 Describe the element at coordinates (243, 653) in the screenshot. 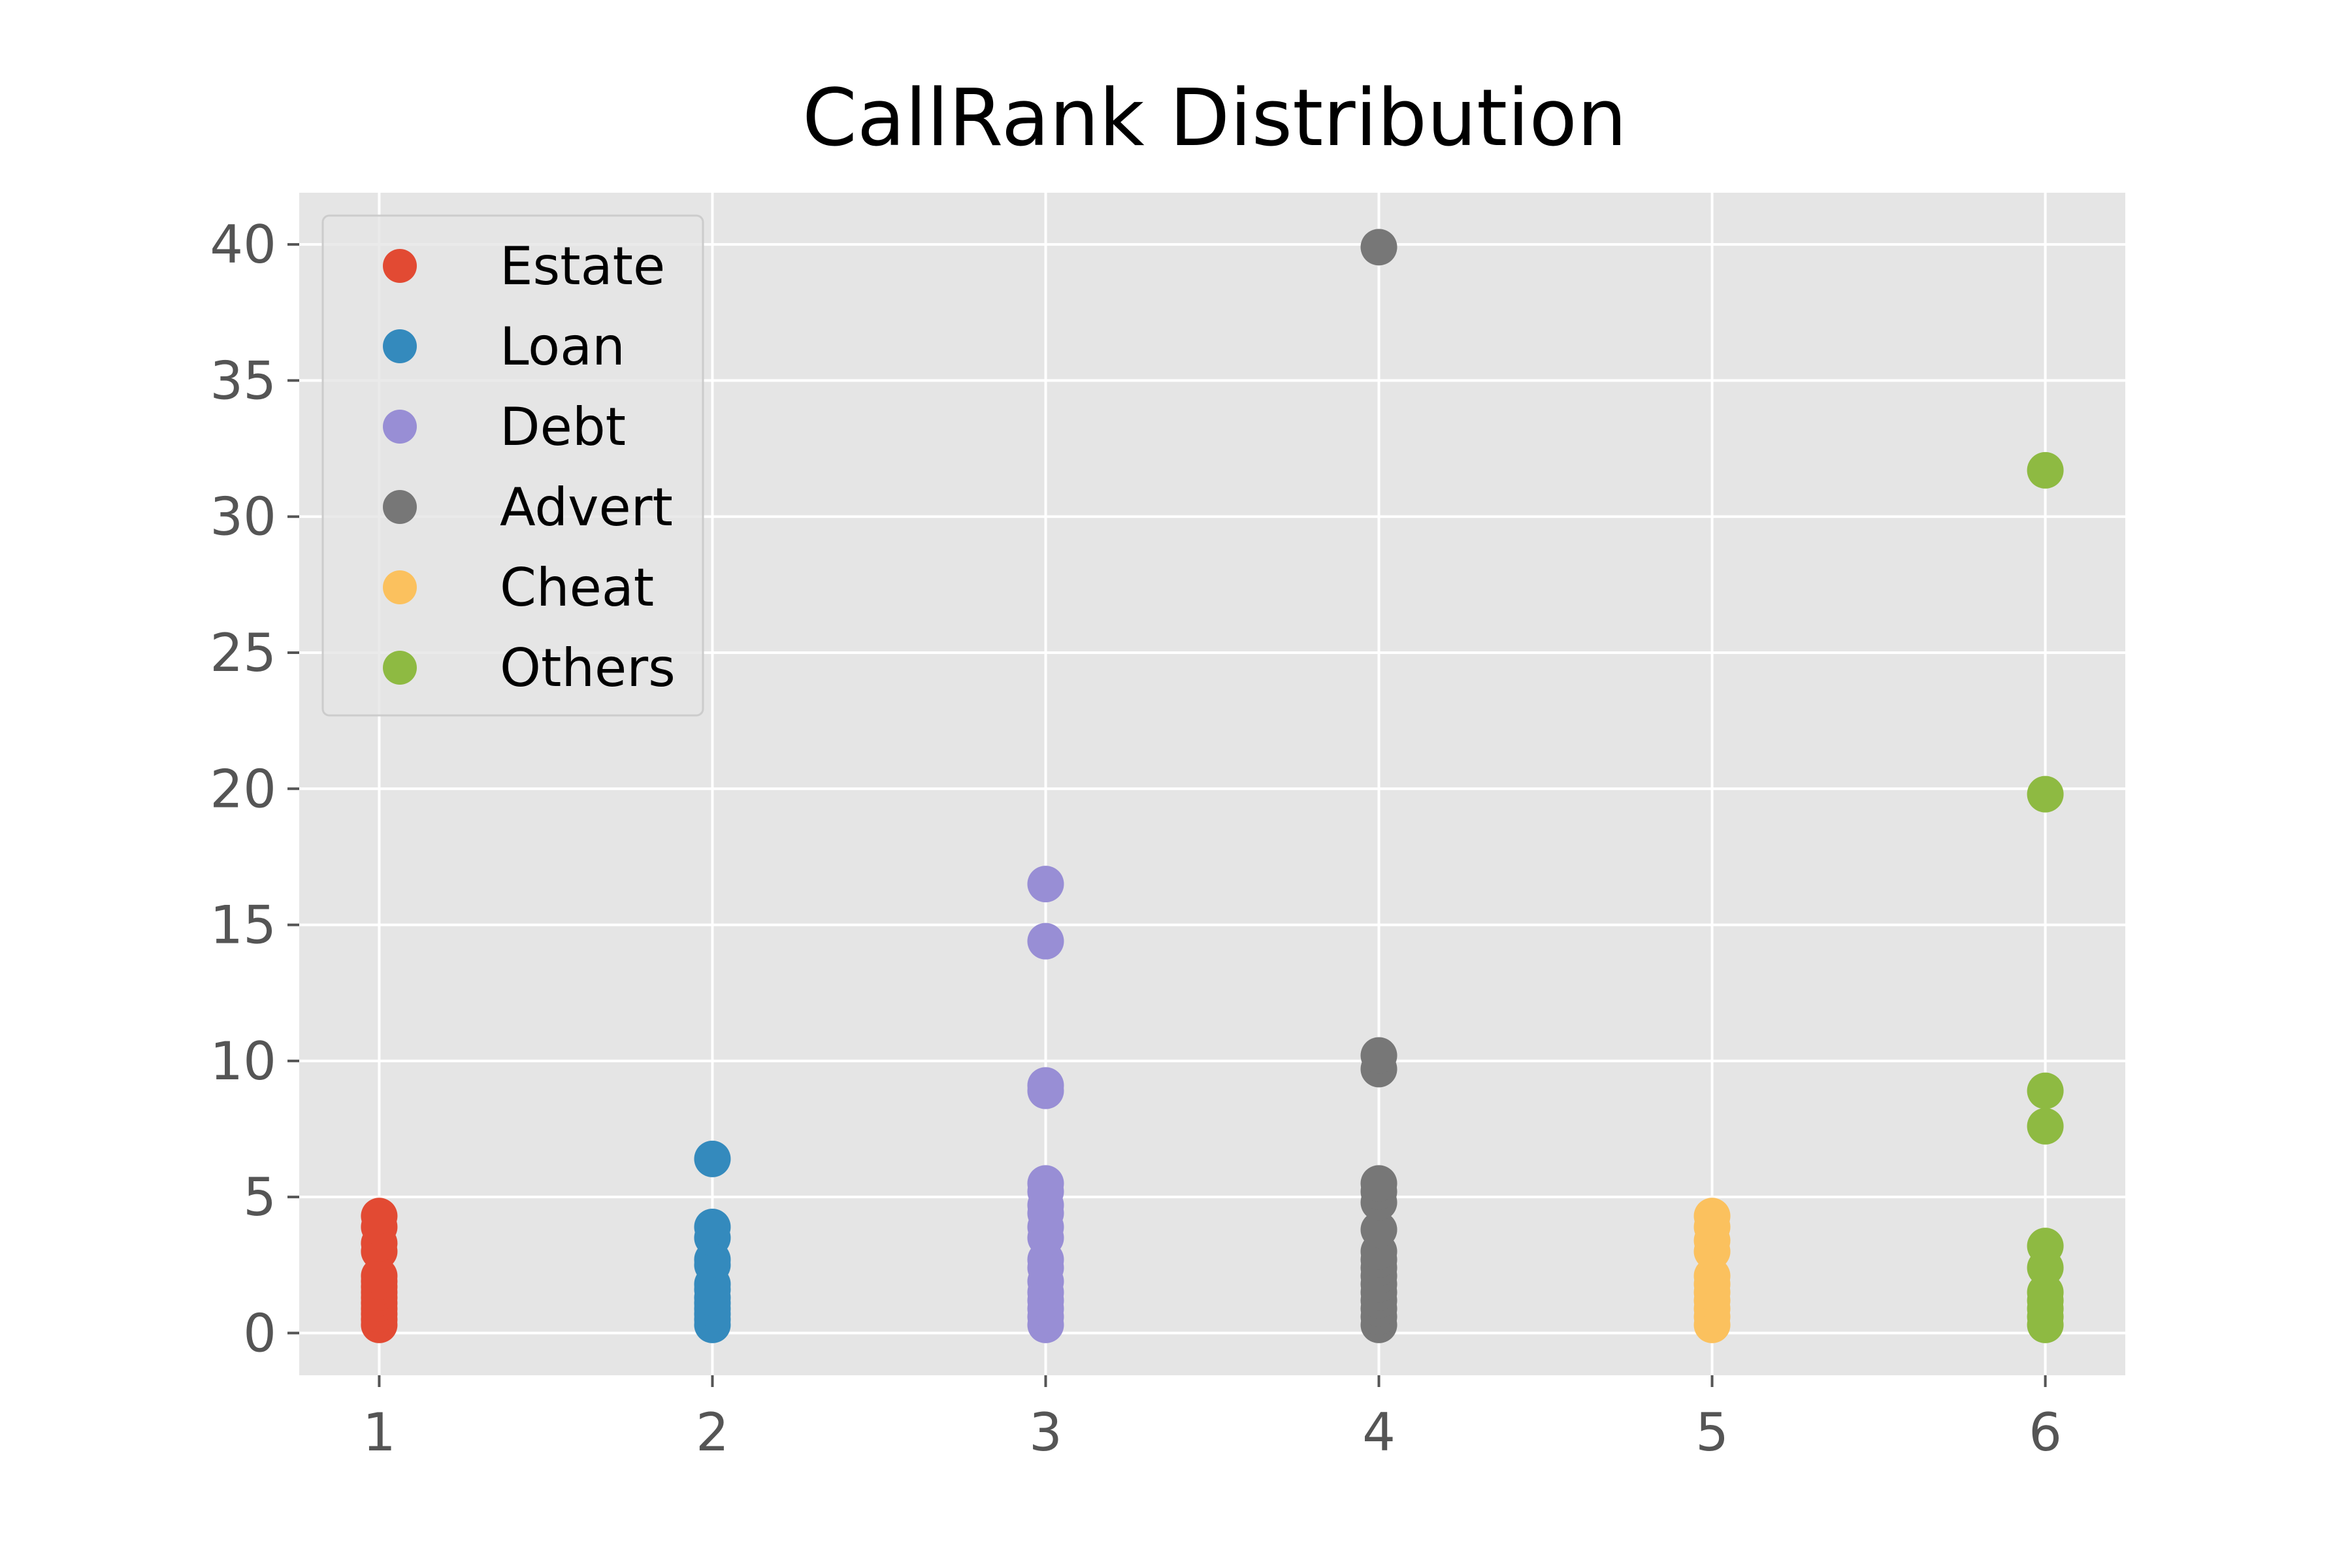

I see `y-tick-label: 25` at that location.